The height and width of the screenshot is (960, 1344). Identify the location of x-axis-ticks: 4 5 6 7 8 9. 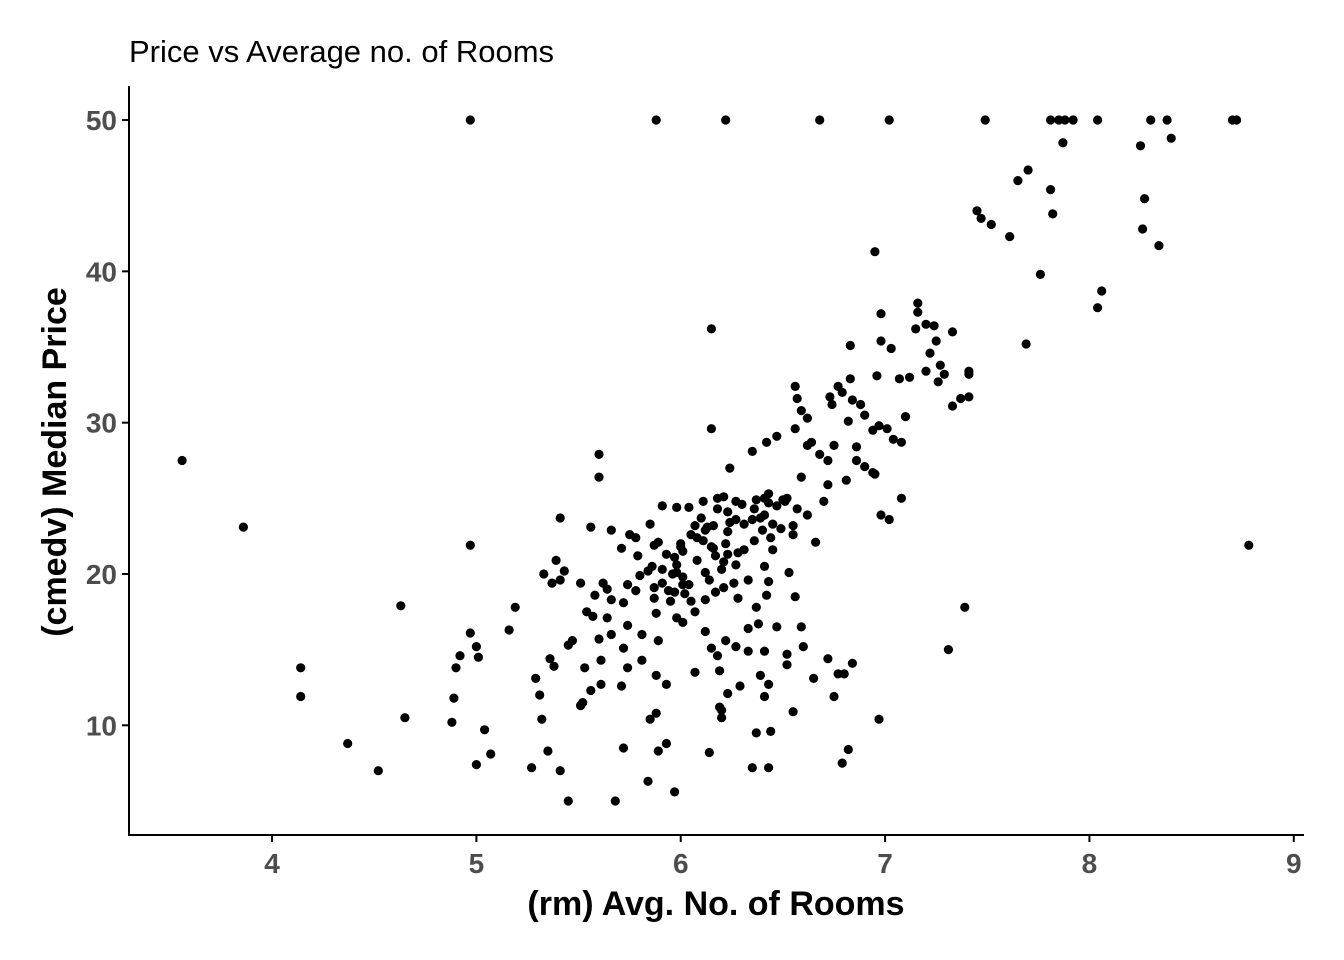
(783, 857).